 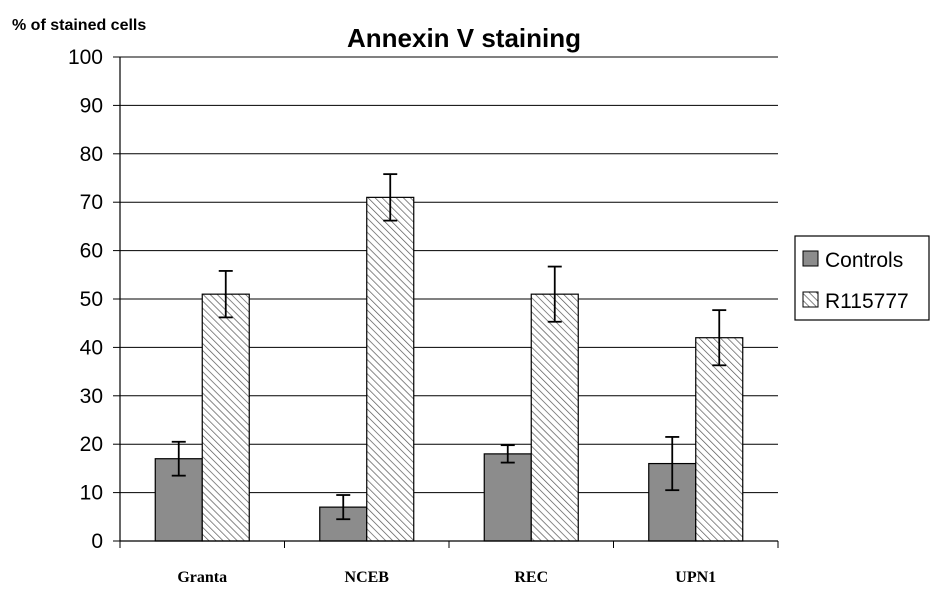 What do you see at coordinates (867, 301) in the screenshot?
I see `legend-label-r115777: R115777` at bounding box center [867, 301].